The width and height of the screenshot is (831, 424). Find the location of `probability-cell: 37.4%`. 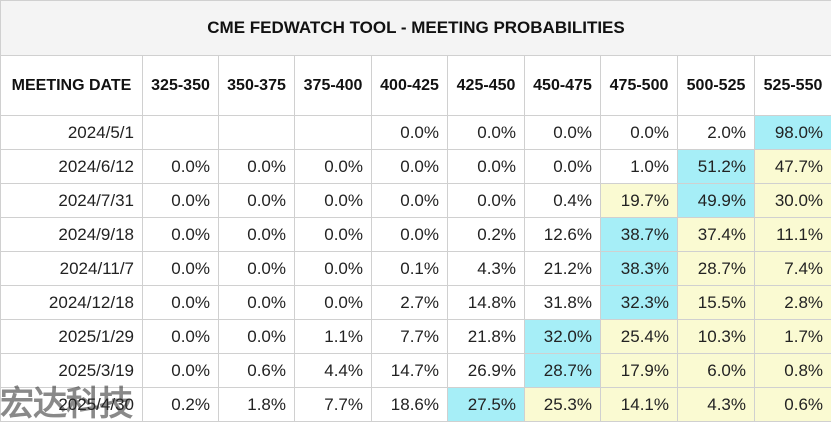

probability-cell: 37.4% is located at coordinates (716, 235).